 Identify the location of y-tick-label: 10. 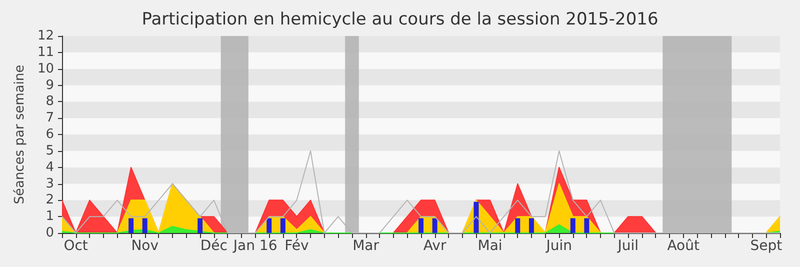
(45, 68).